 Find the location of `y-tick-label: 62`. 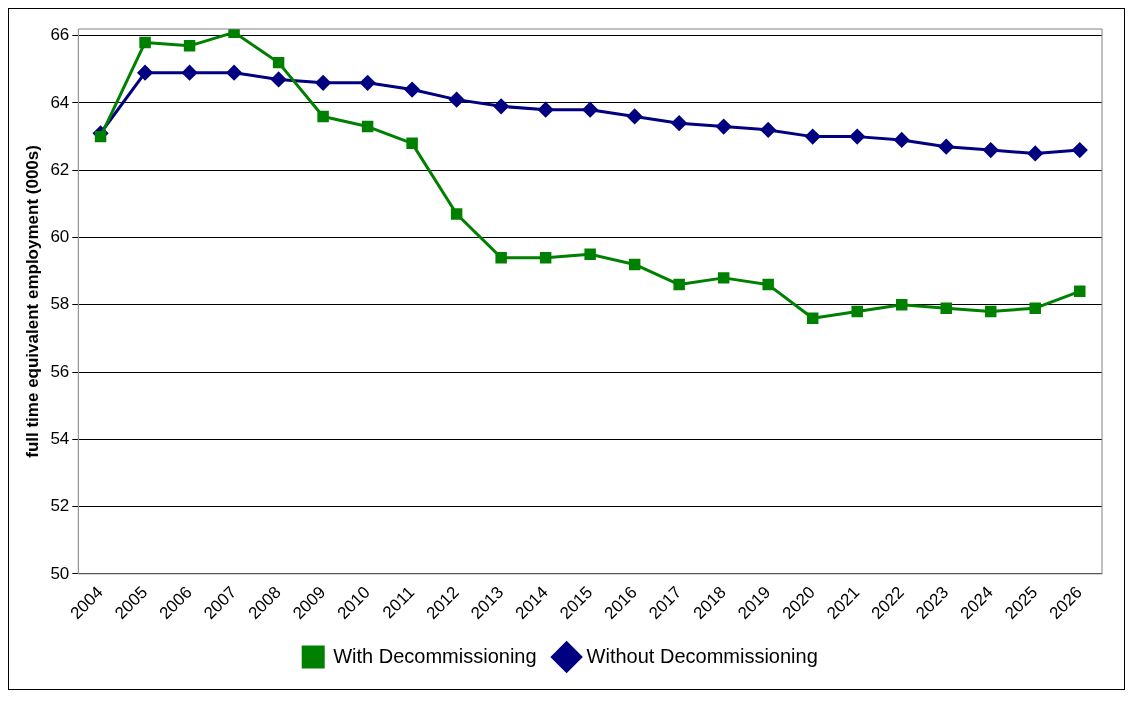

y-tick-label: 62 is located at coordinates (60, 169).